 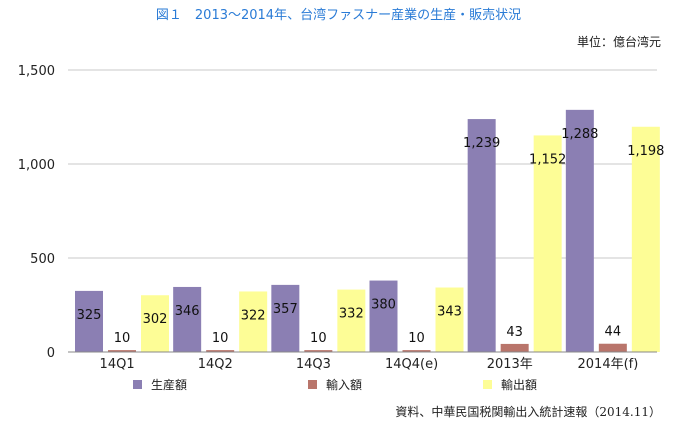 I want to click on legend-label: 生産額, so click(x=169, y=384).